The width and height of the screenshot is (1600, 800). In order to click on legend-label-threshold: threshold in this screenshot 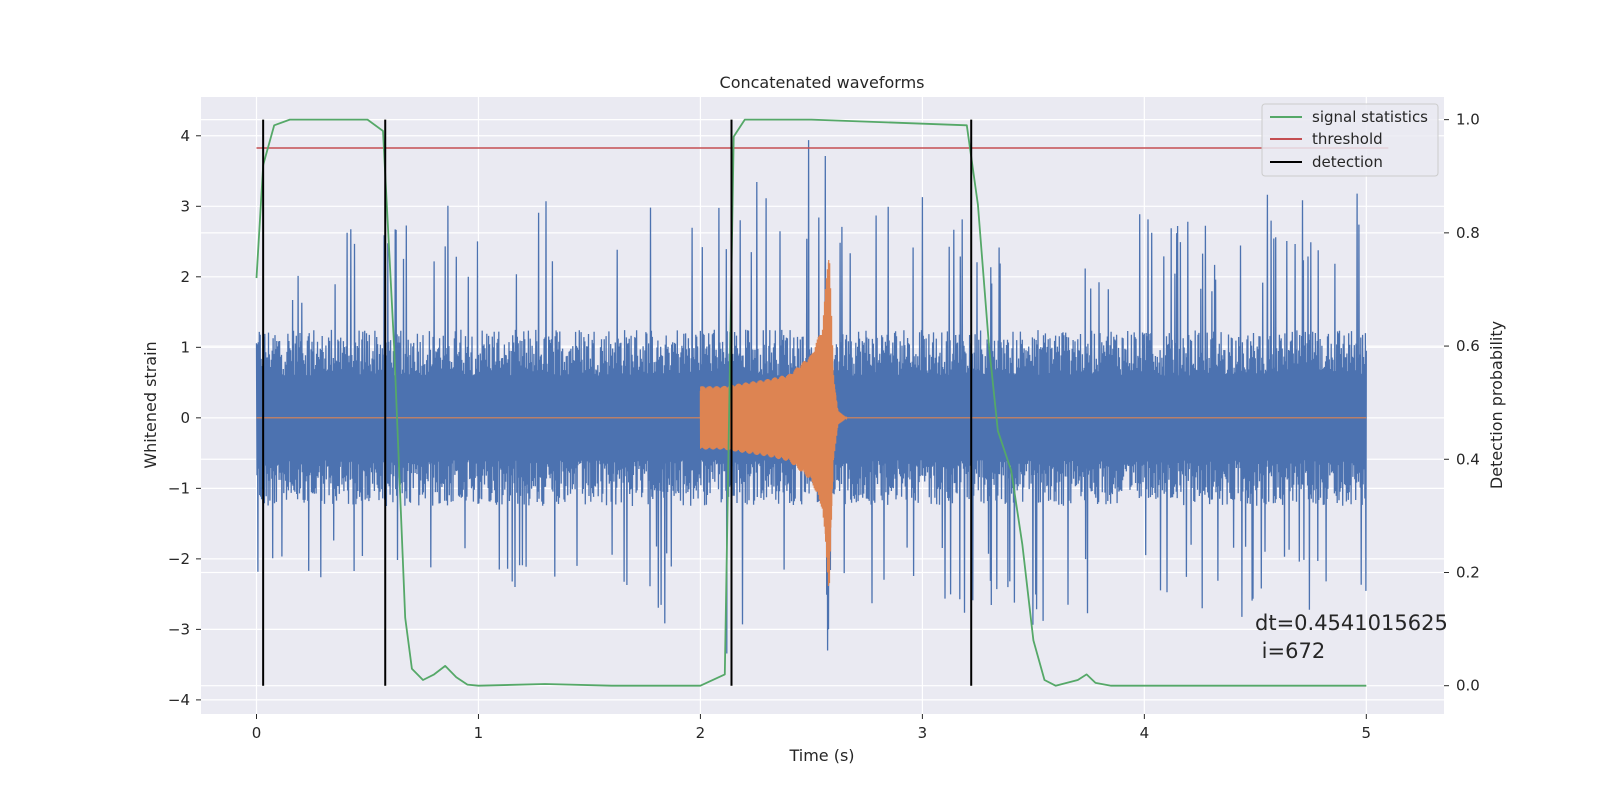, I will do `click(1347, 139)`.